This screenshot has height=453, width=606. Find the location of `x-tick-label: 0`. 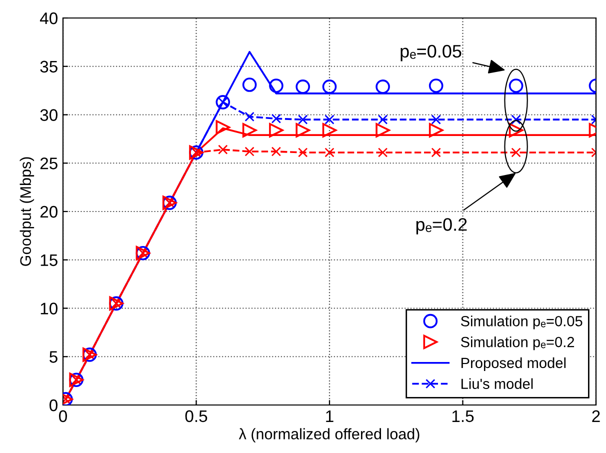

x-tick-label: 0 is located at coordinates (63, 416).